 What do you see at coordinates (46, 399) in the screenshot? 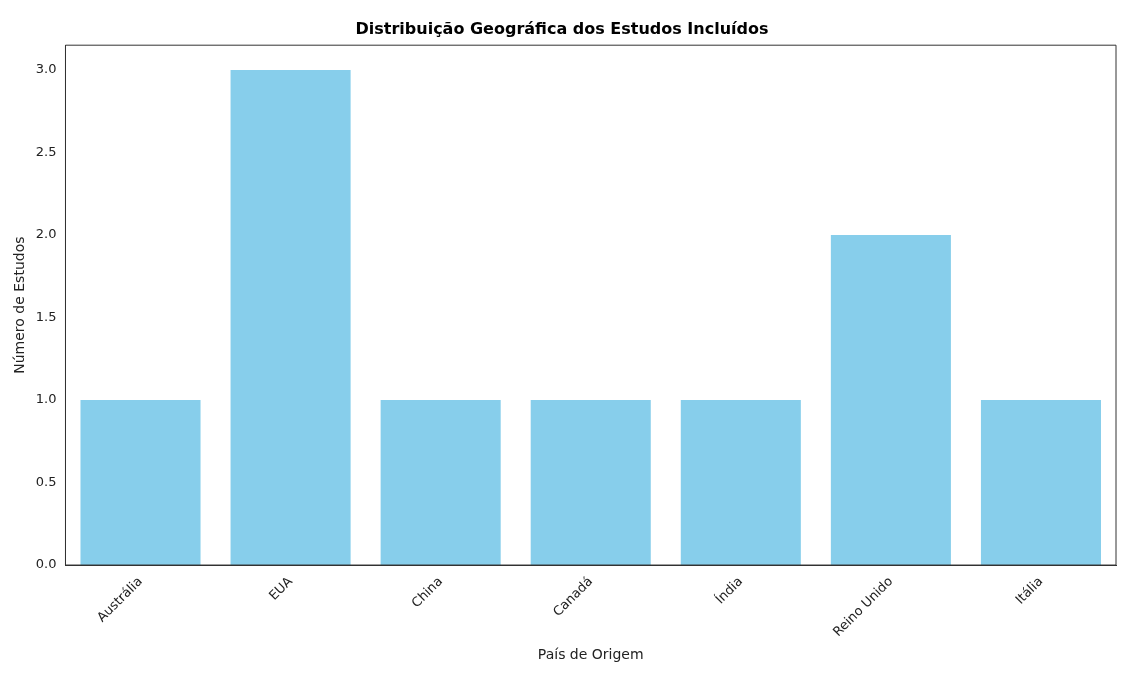
I see `y-tick-label: 1.0` at bounding box center [46, 399].